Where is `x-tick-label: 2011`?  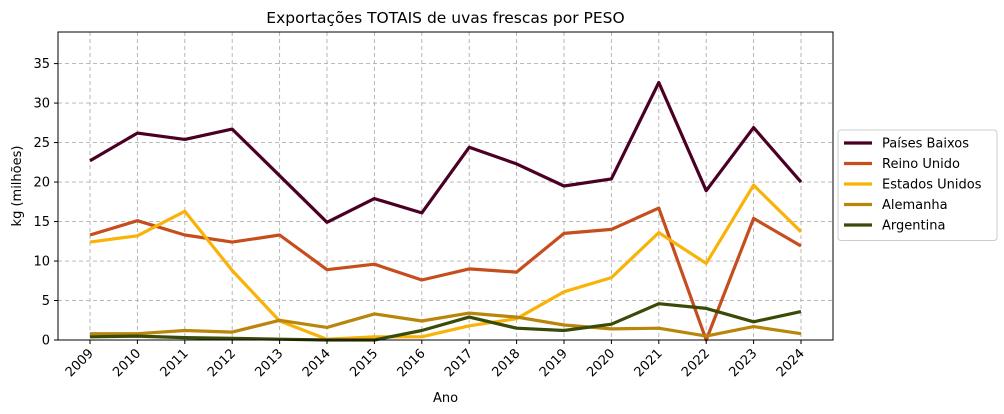
x-tick-label: 2011 is located at coordinates (175, 363).